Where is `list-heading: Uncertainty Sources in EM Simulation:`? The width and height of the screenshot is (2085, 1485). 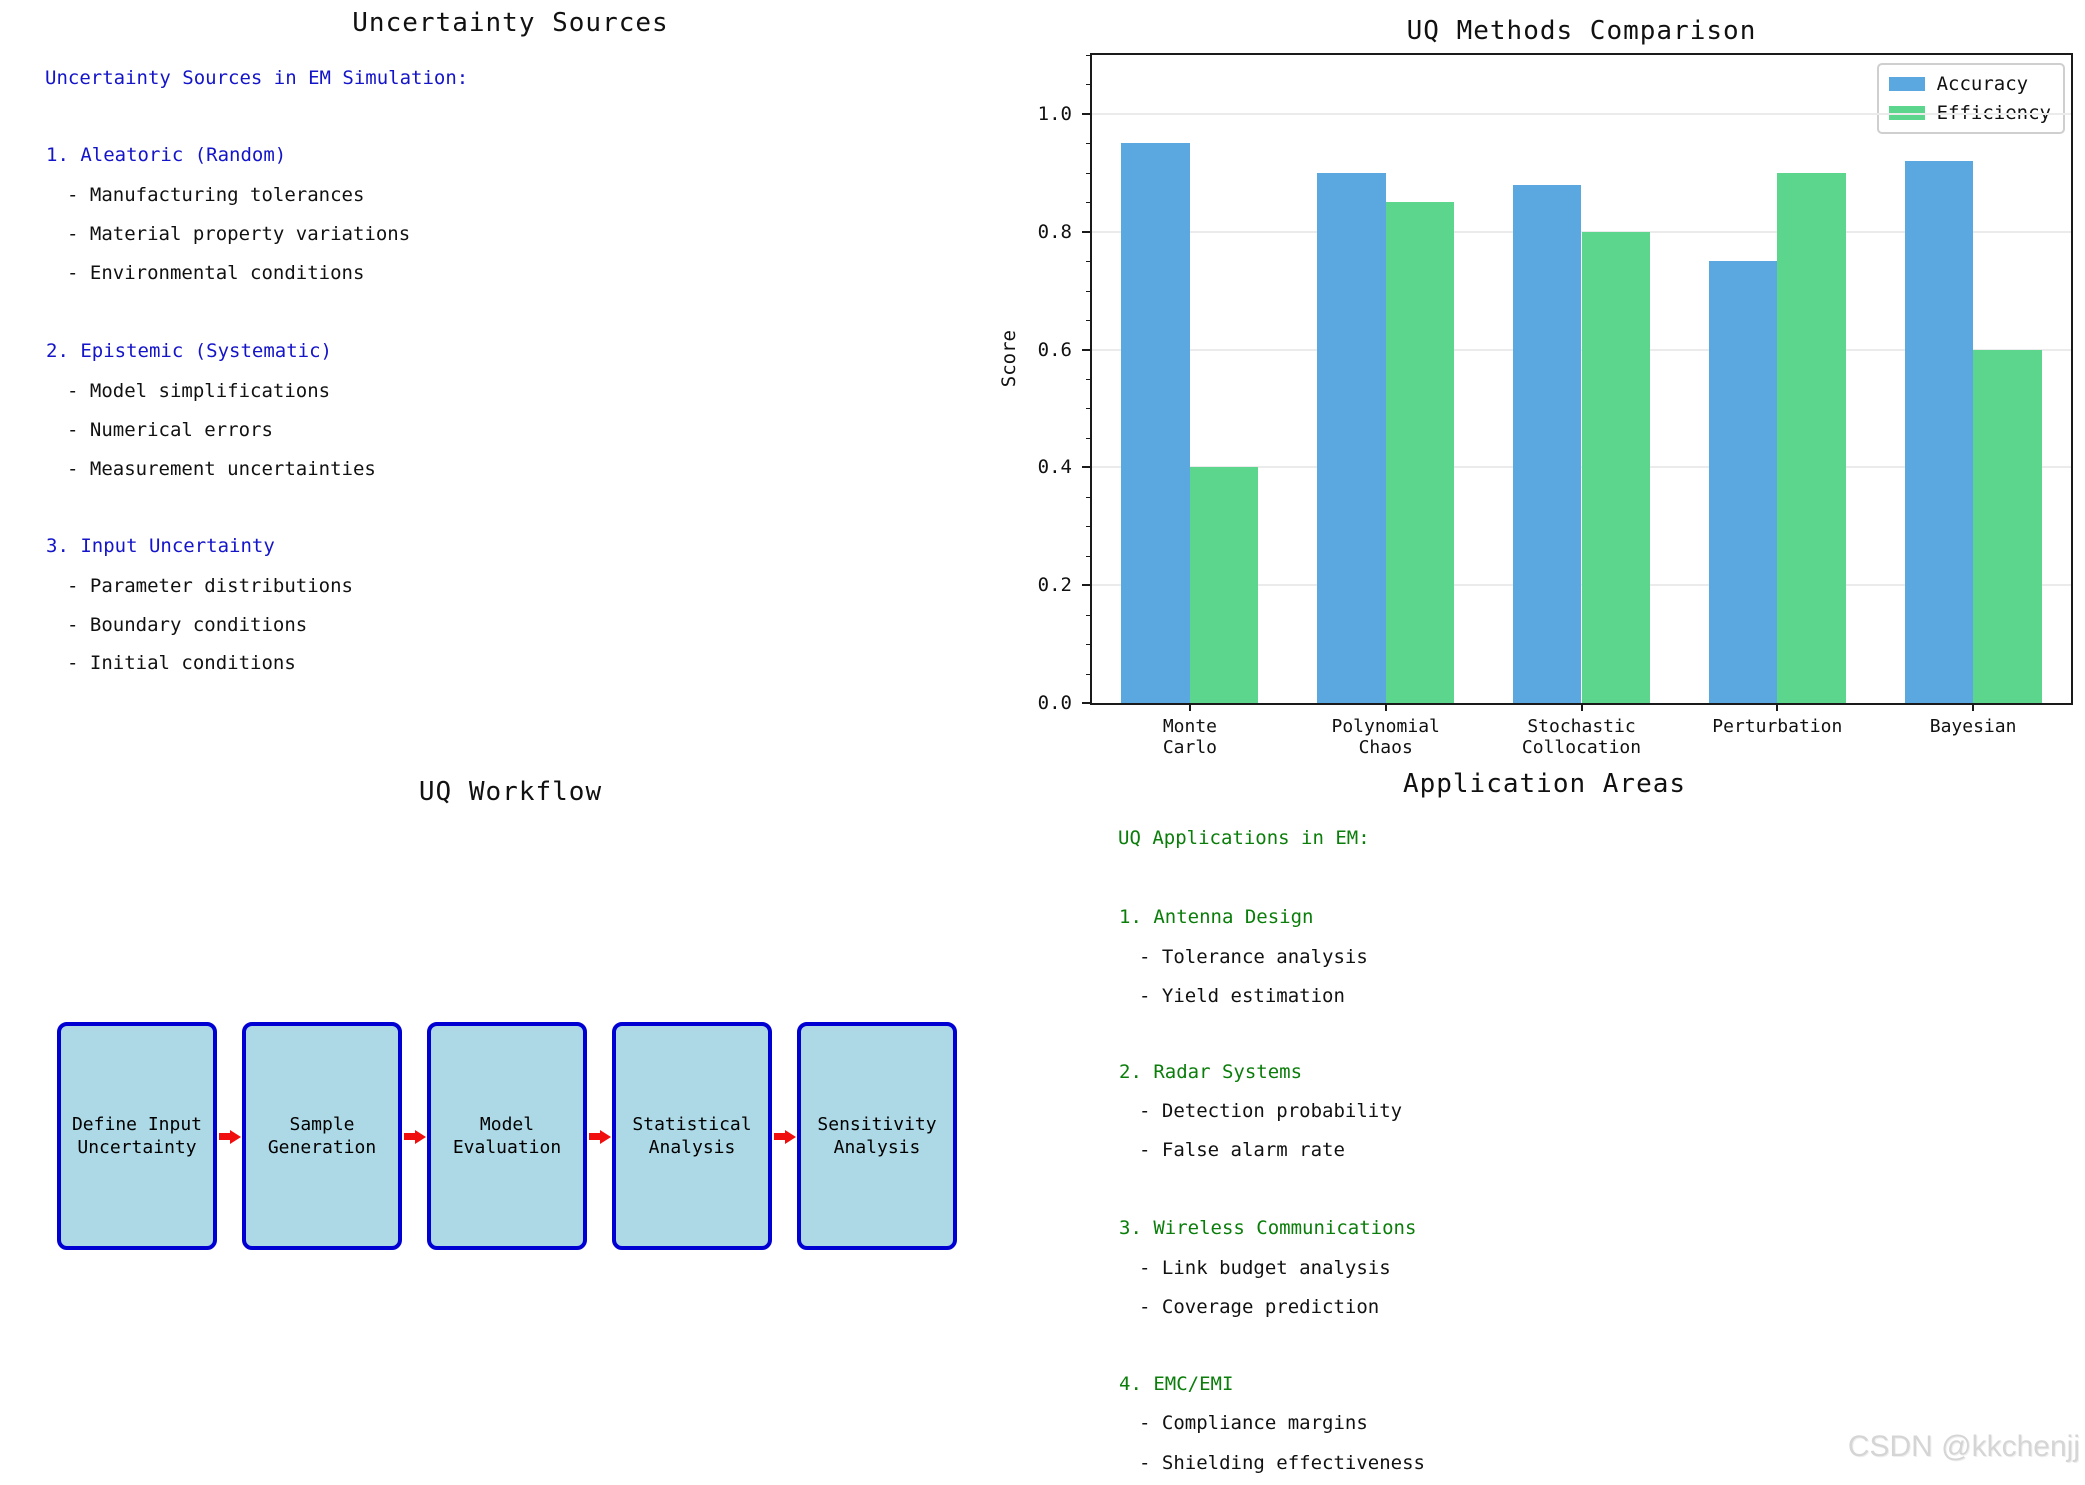 list-heading: Uncertainty Sources in EM Simulation: is located at coordinates (257, 78).